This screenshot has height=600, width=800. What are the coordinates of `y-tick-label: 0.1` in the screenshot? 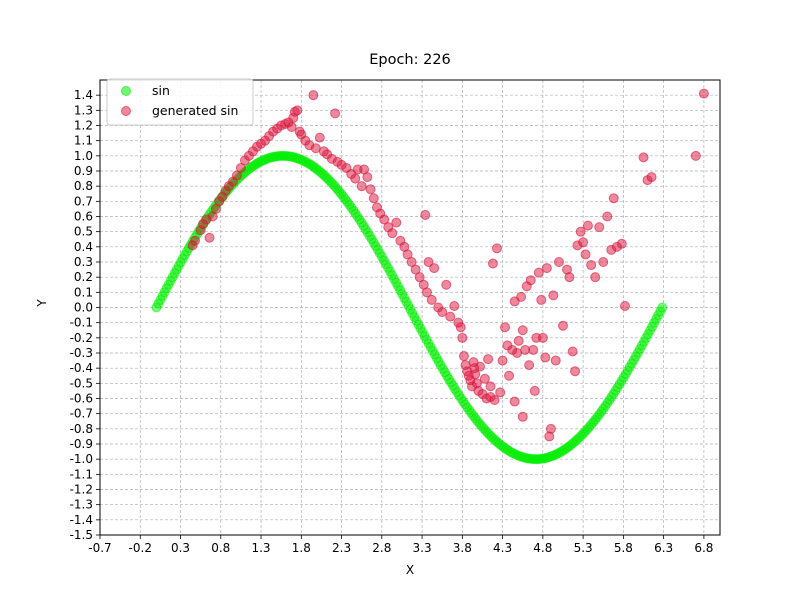 It's located at (83, 292).